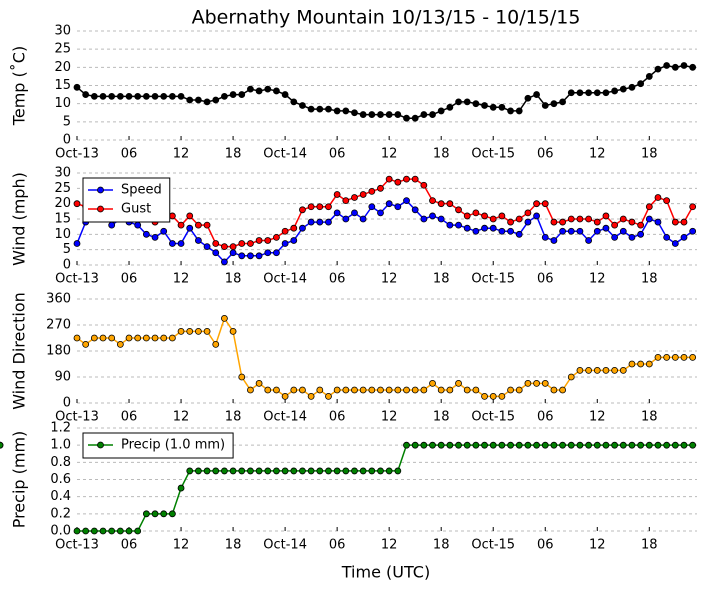 The width and height of the screenshot is (705, 593). Describe the element at coordinates (386, 18) in the screenshot. I see `chart-title: Abernathy Mountain 10/13/15 - 10/15/15` at that location.